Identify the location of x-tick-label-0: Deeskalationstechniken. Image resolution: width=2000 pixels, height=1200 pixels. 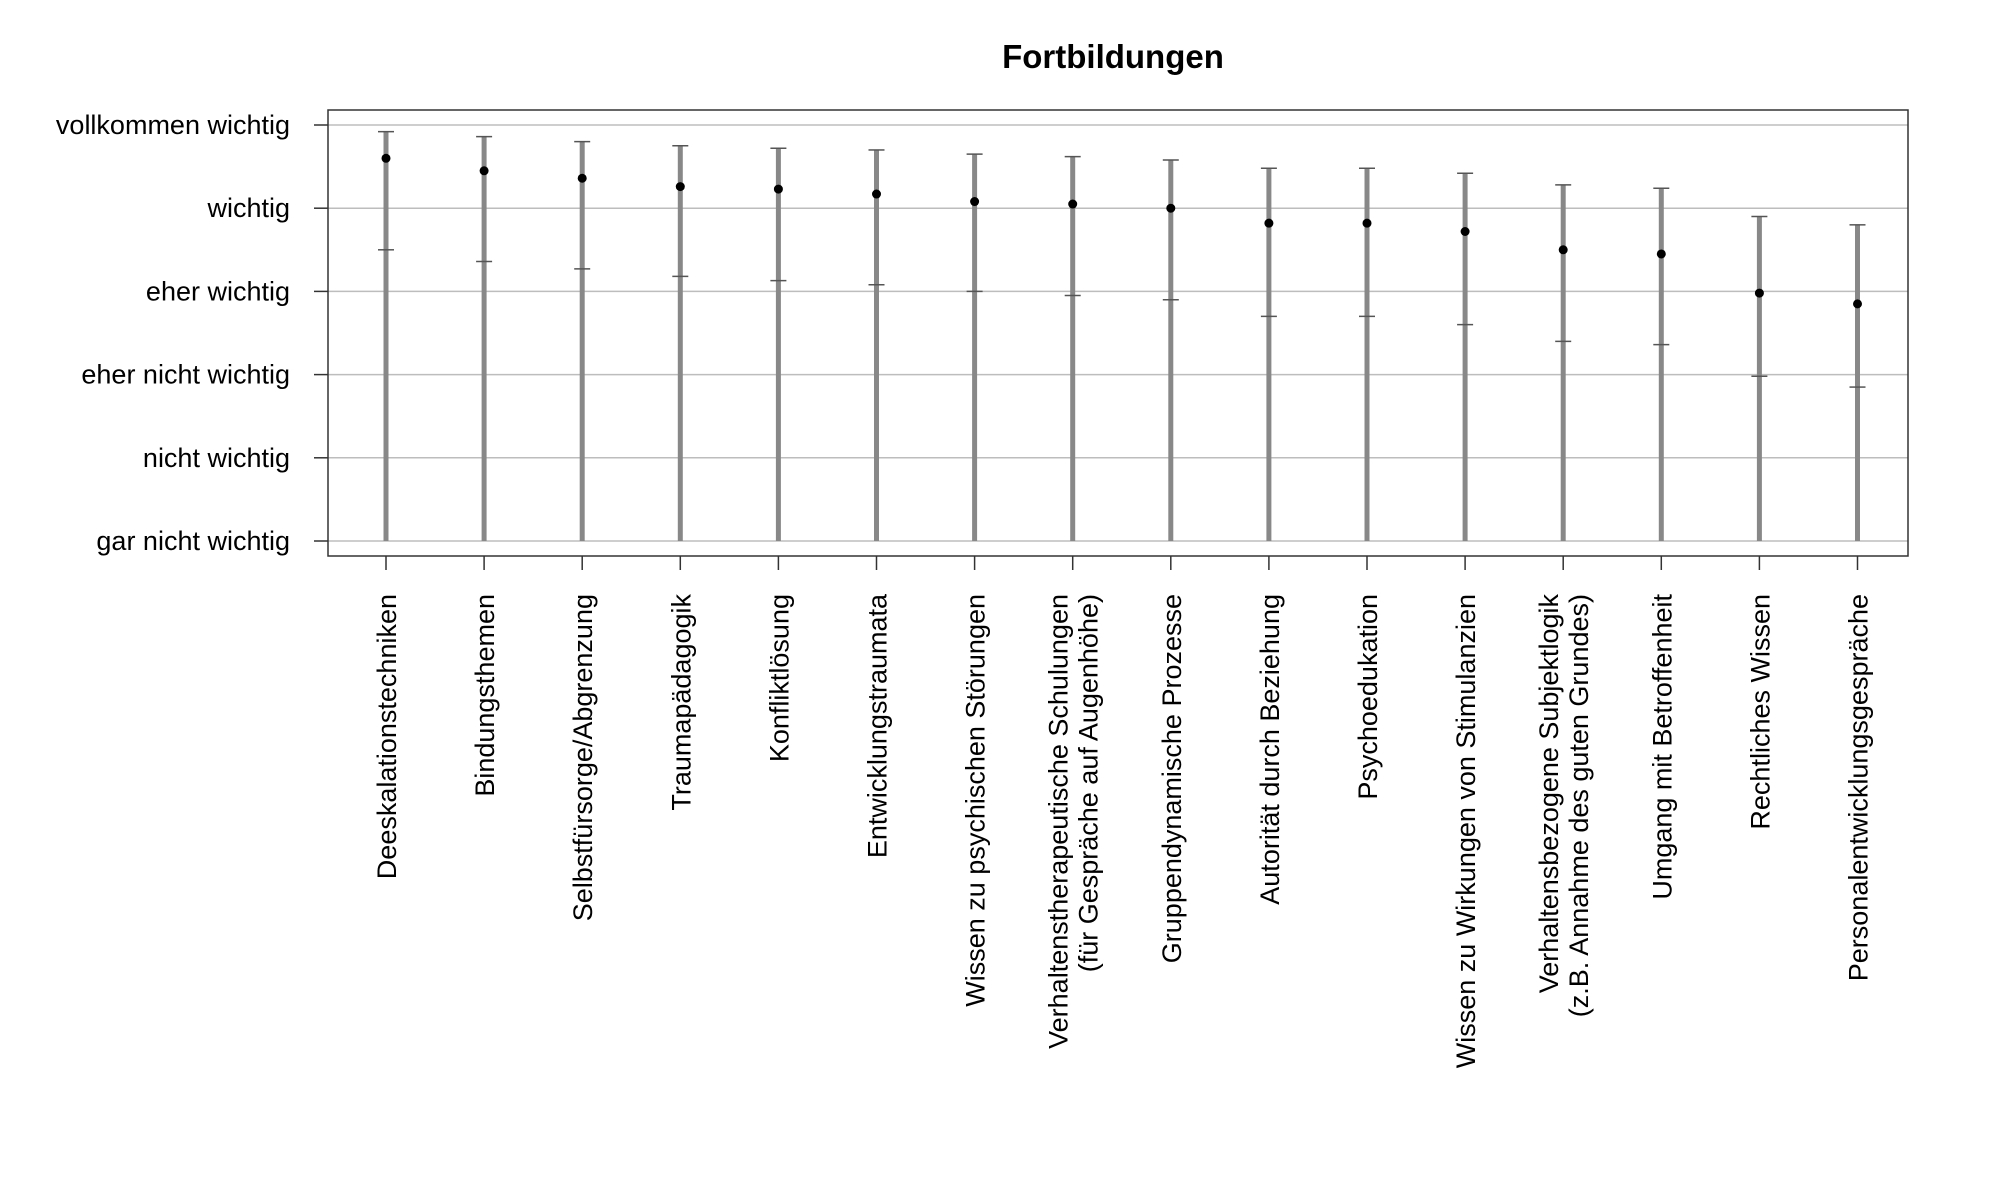
(387, 736).